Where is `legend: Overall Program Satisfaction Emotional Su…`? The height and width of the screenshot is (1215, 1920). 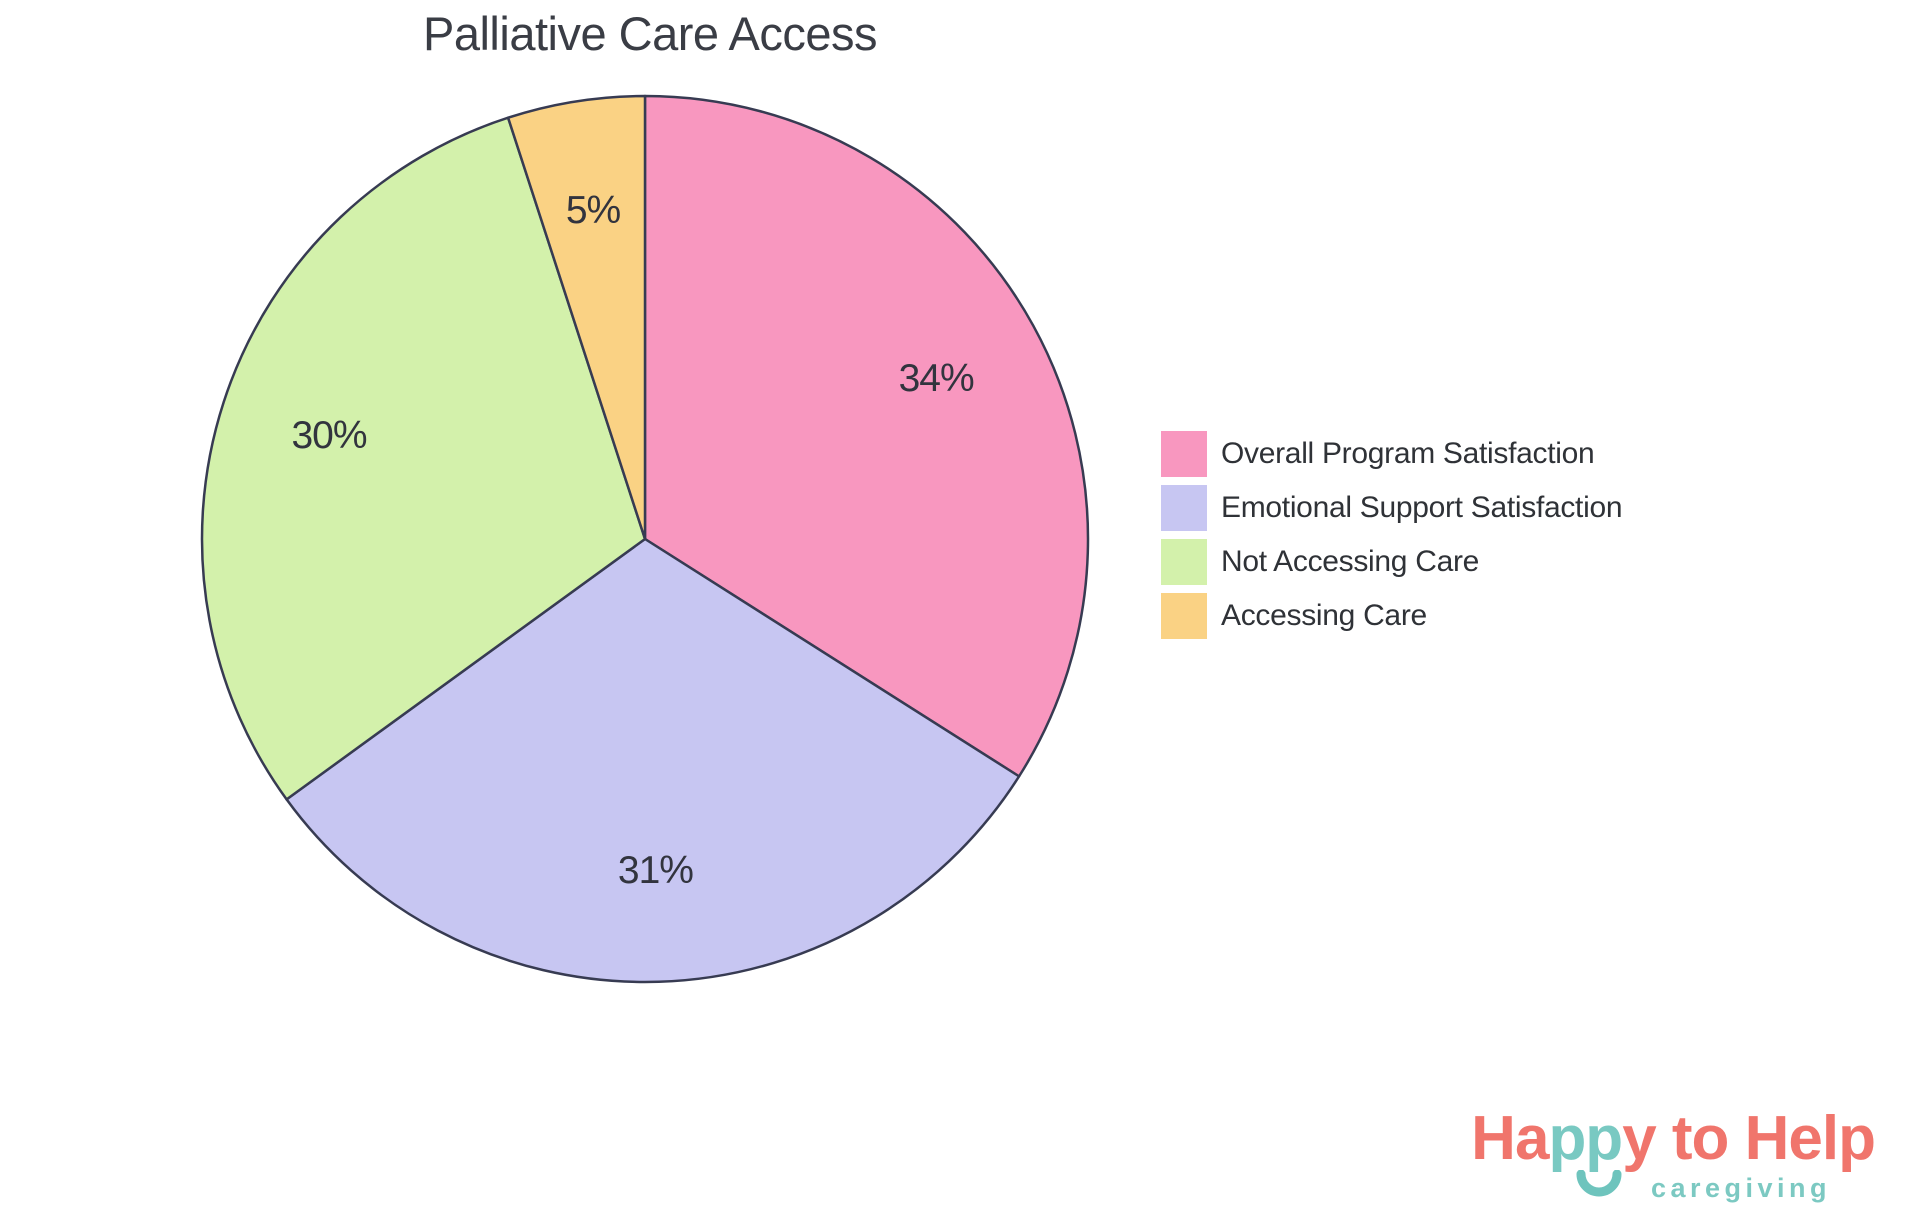
legend: Overall Program Satisfaction Emotional Su… is located at coordinates (1392, 539).